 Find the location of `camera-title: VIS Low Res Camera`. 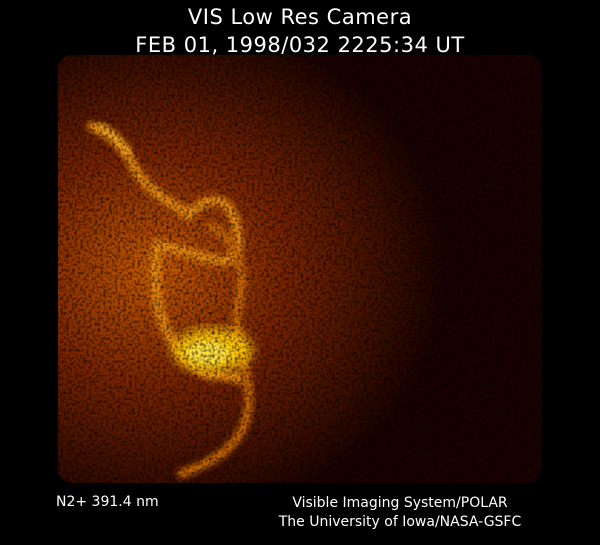

camera-title: VIS Low Res Camera is located at coordinates (300, 17).